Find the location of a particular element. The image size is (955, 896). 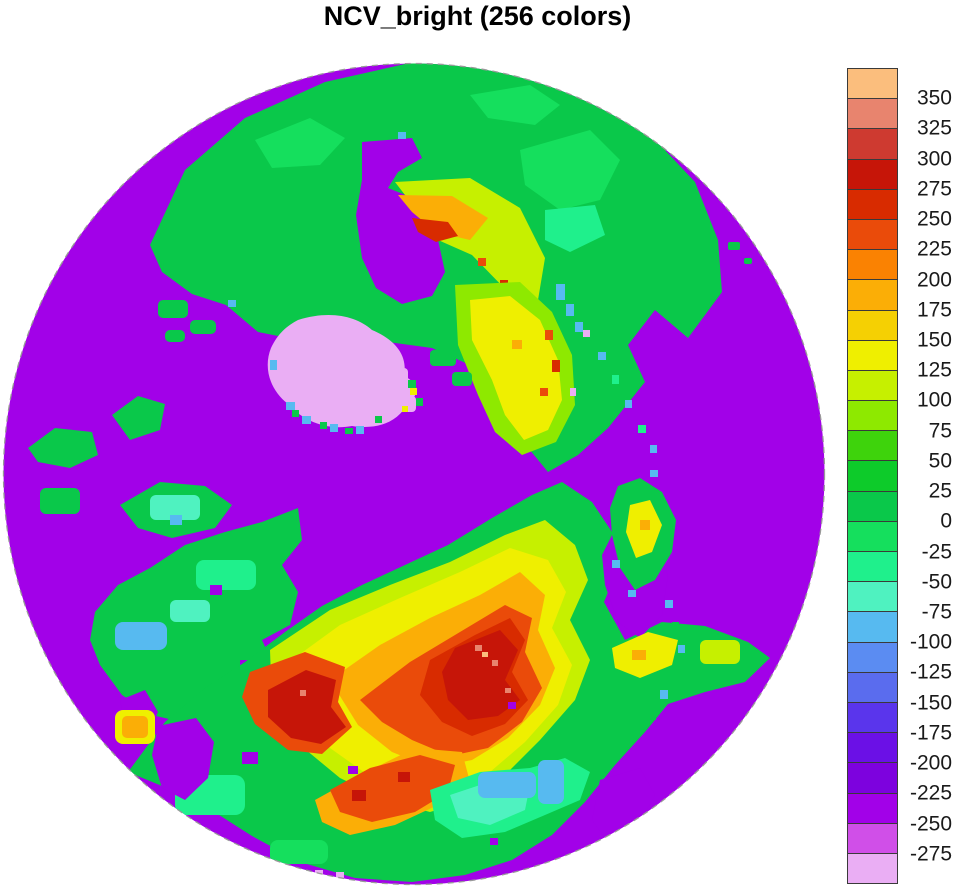

islands-east is located at coordinates (681, 481).